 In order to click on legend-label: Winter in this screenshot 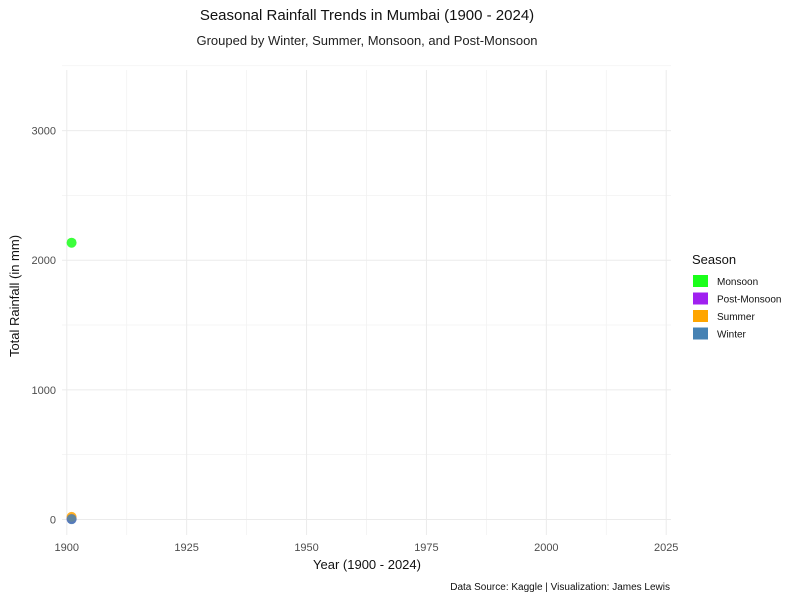, I will do `click(732, 335)`.